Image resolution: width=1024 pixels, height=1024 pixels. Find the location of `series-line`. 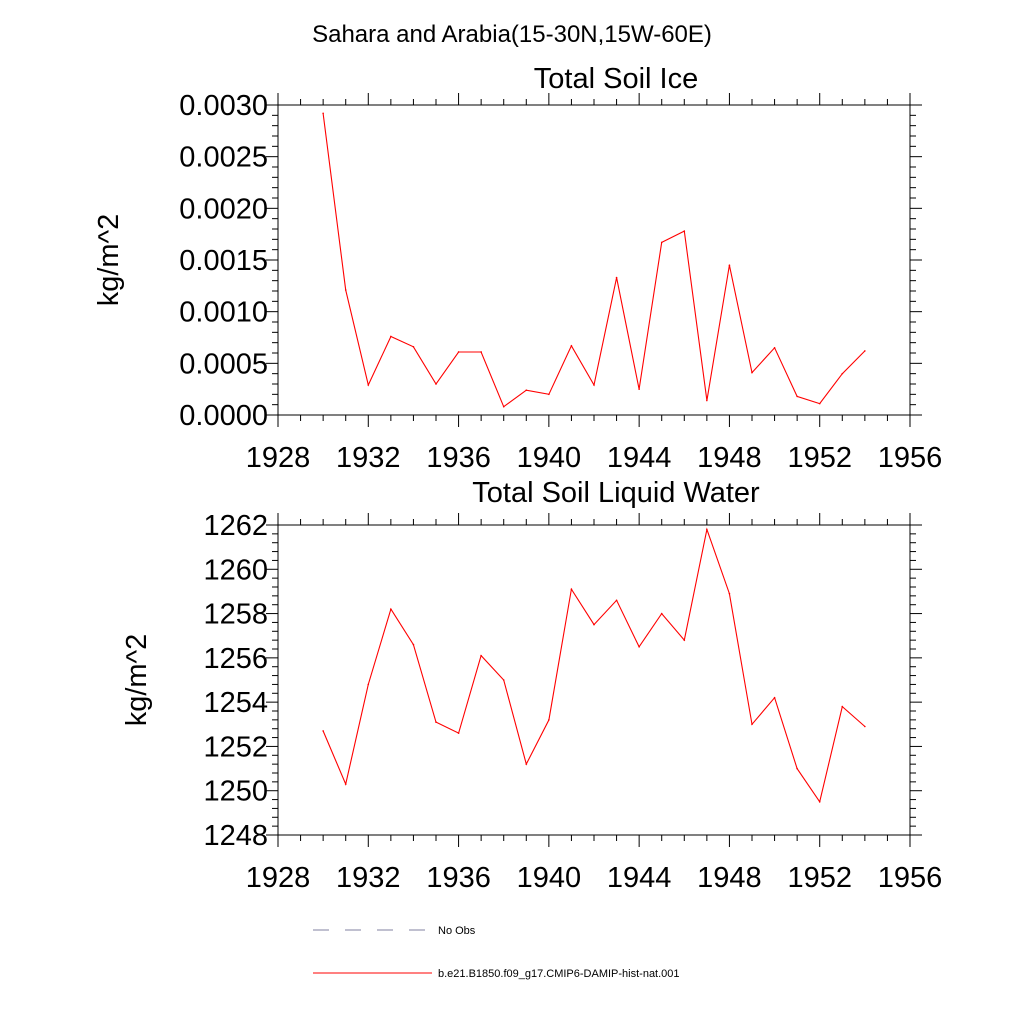

series-line is located at coordinates (594, 665).